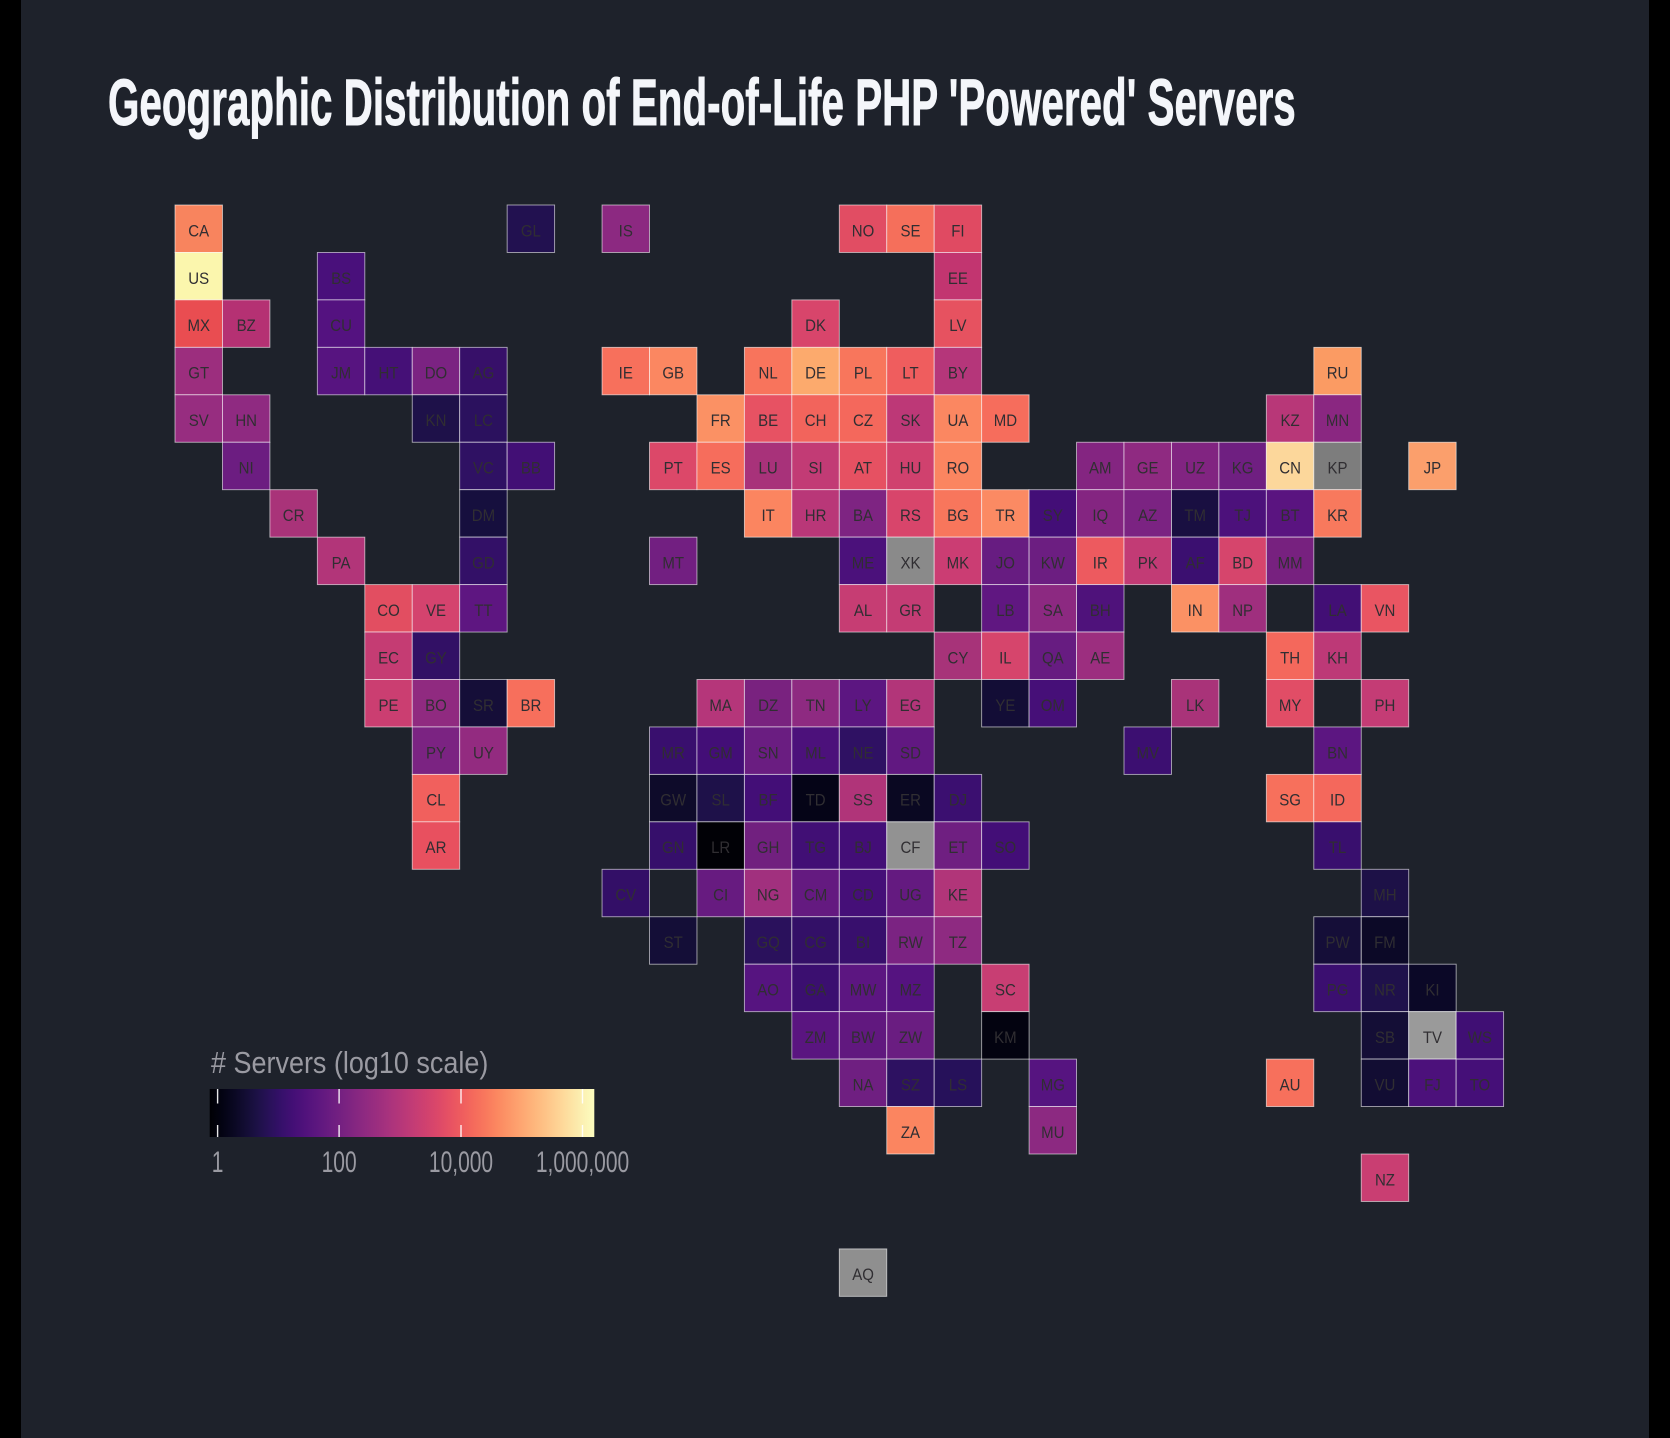 Image resolution: width=1670 pixels, height=1438 pixels. What do you see at coordinates (1243, 469) in the screenshot?
I see `svg-text: KG` at bounding box center [1243, 469].